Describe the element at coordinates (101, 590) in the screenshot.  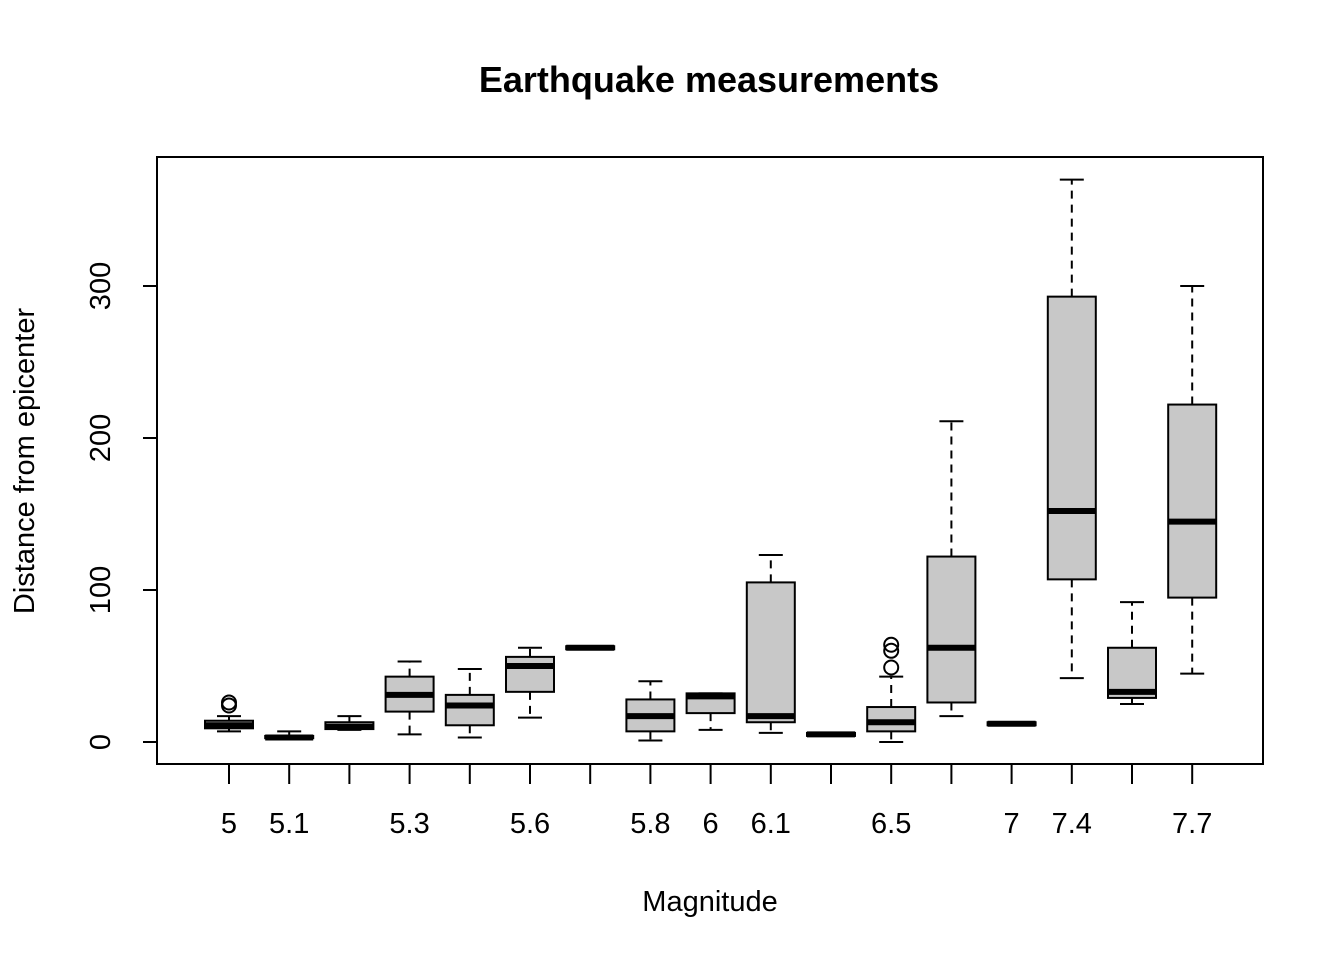
I see `y-tick-label: 100` at that location.